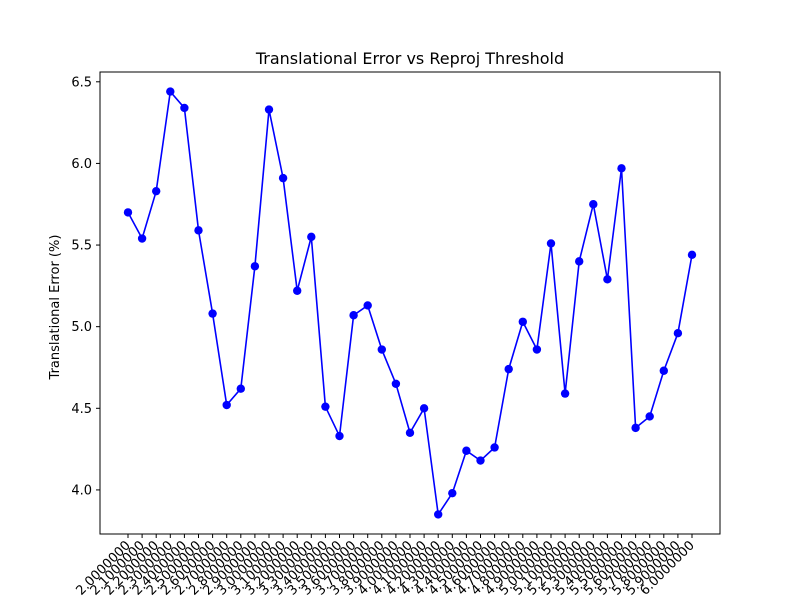 The height and width of the screenshot is (605, 800). Describe the element at coordinates (81, 490) in the screenshot. I see `y-tick-label: 4.0` at that location.